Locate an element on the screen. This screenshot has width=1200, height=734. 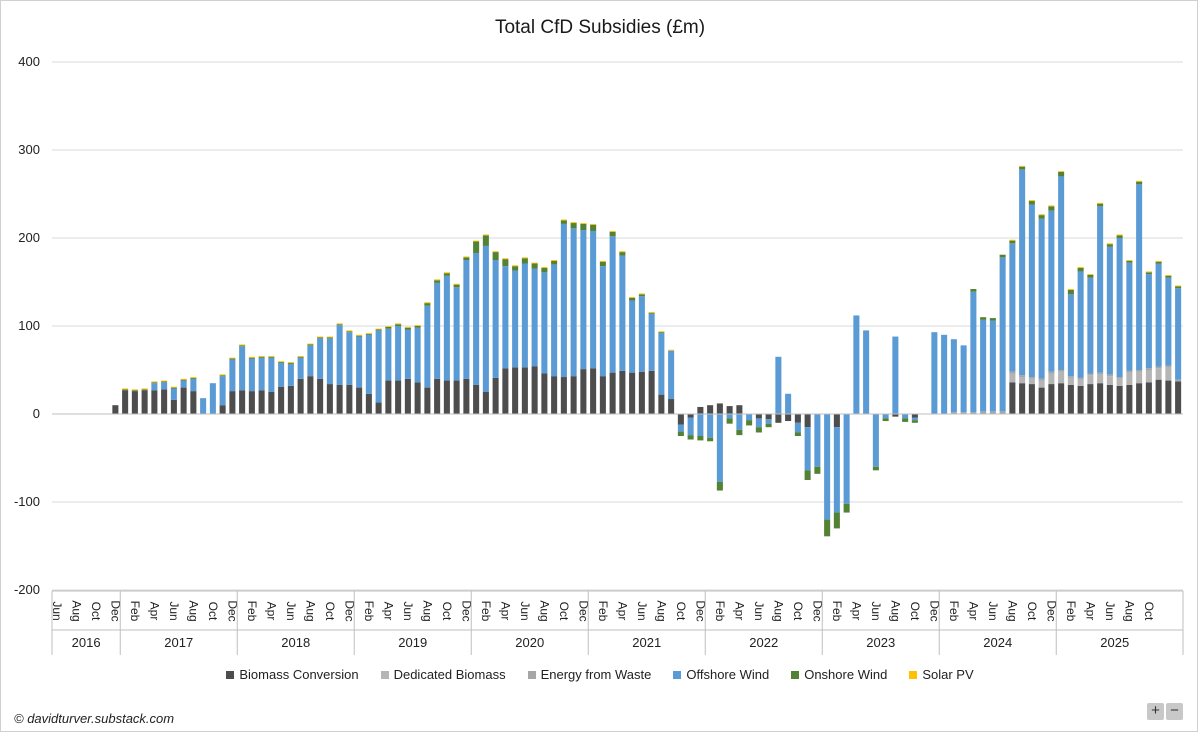
x-tick-month-label: Jun is located at coordinates (291, 610).